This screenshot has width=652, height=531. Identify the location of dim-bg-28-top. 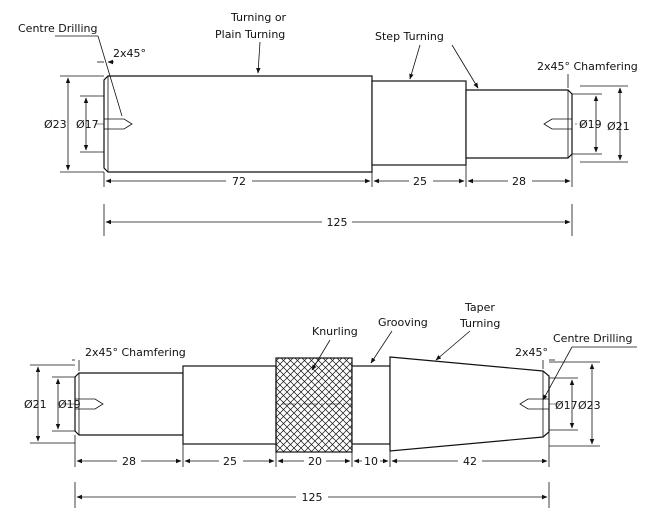
(520, 180).